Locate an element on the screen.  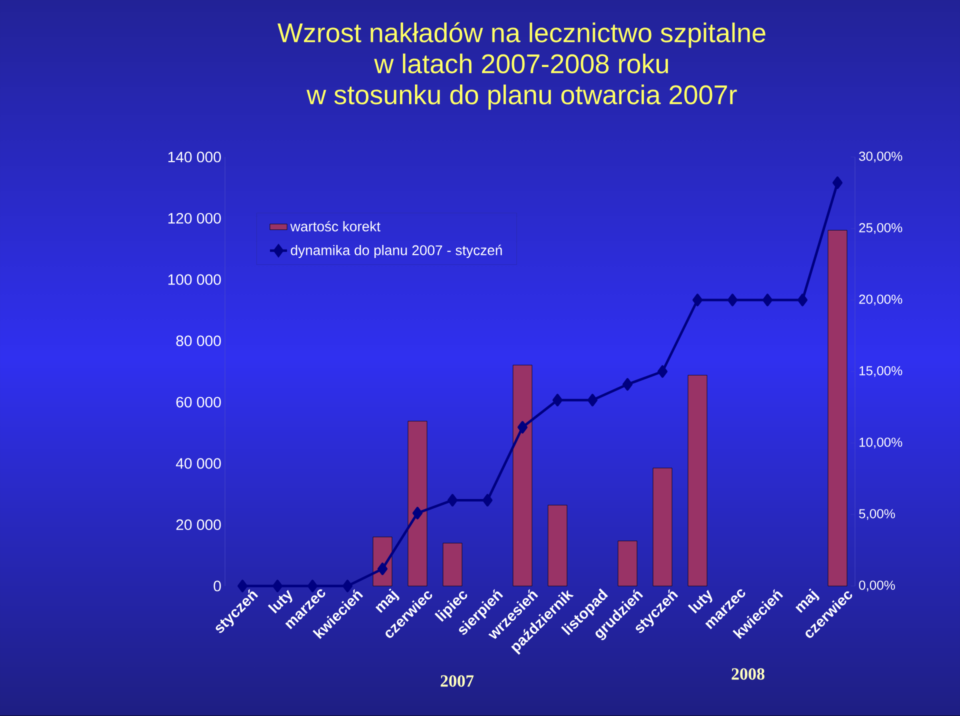
y2-tick-label: 15,00% is located at coordinates (881, 371).